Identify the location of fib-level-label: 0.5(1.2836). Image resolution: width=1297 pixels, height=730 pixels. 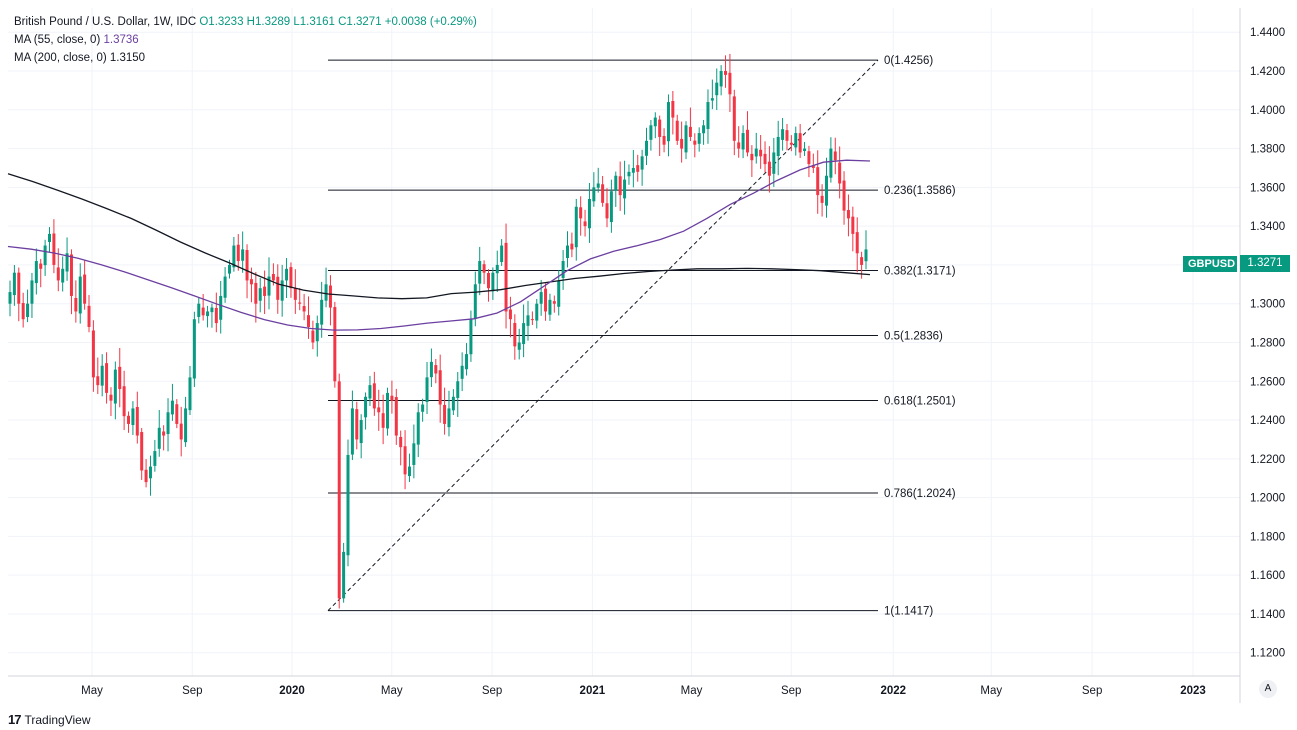
(913, 337).